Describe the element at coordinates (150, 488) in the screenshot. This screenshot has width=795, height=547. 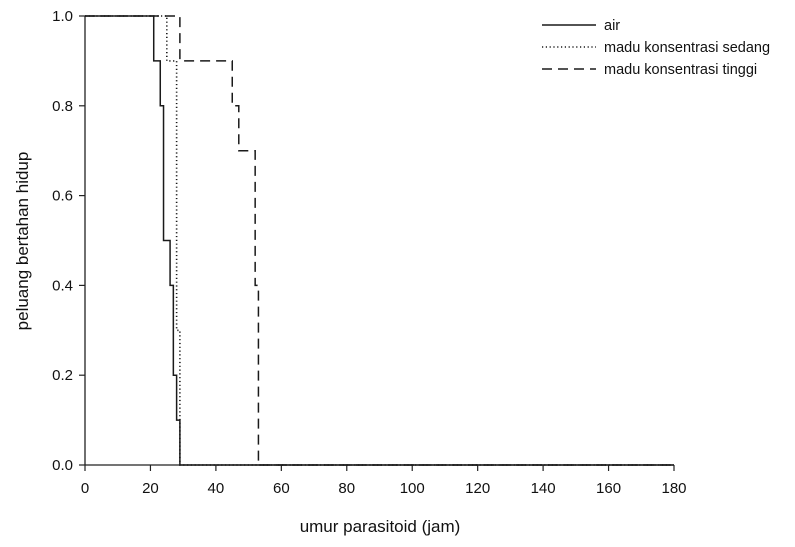
I see `x-tick-label: 20` at that location.